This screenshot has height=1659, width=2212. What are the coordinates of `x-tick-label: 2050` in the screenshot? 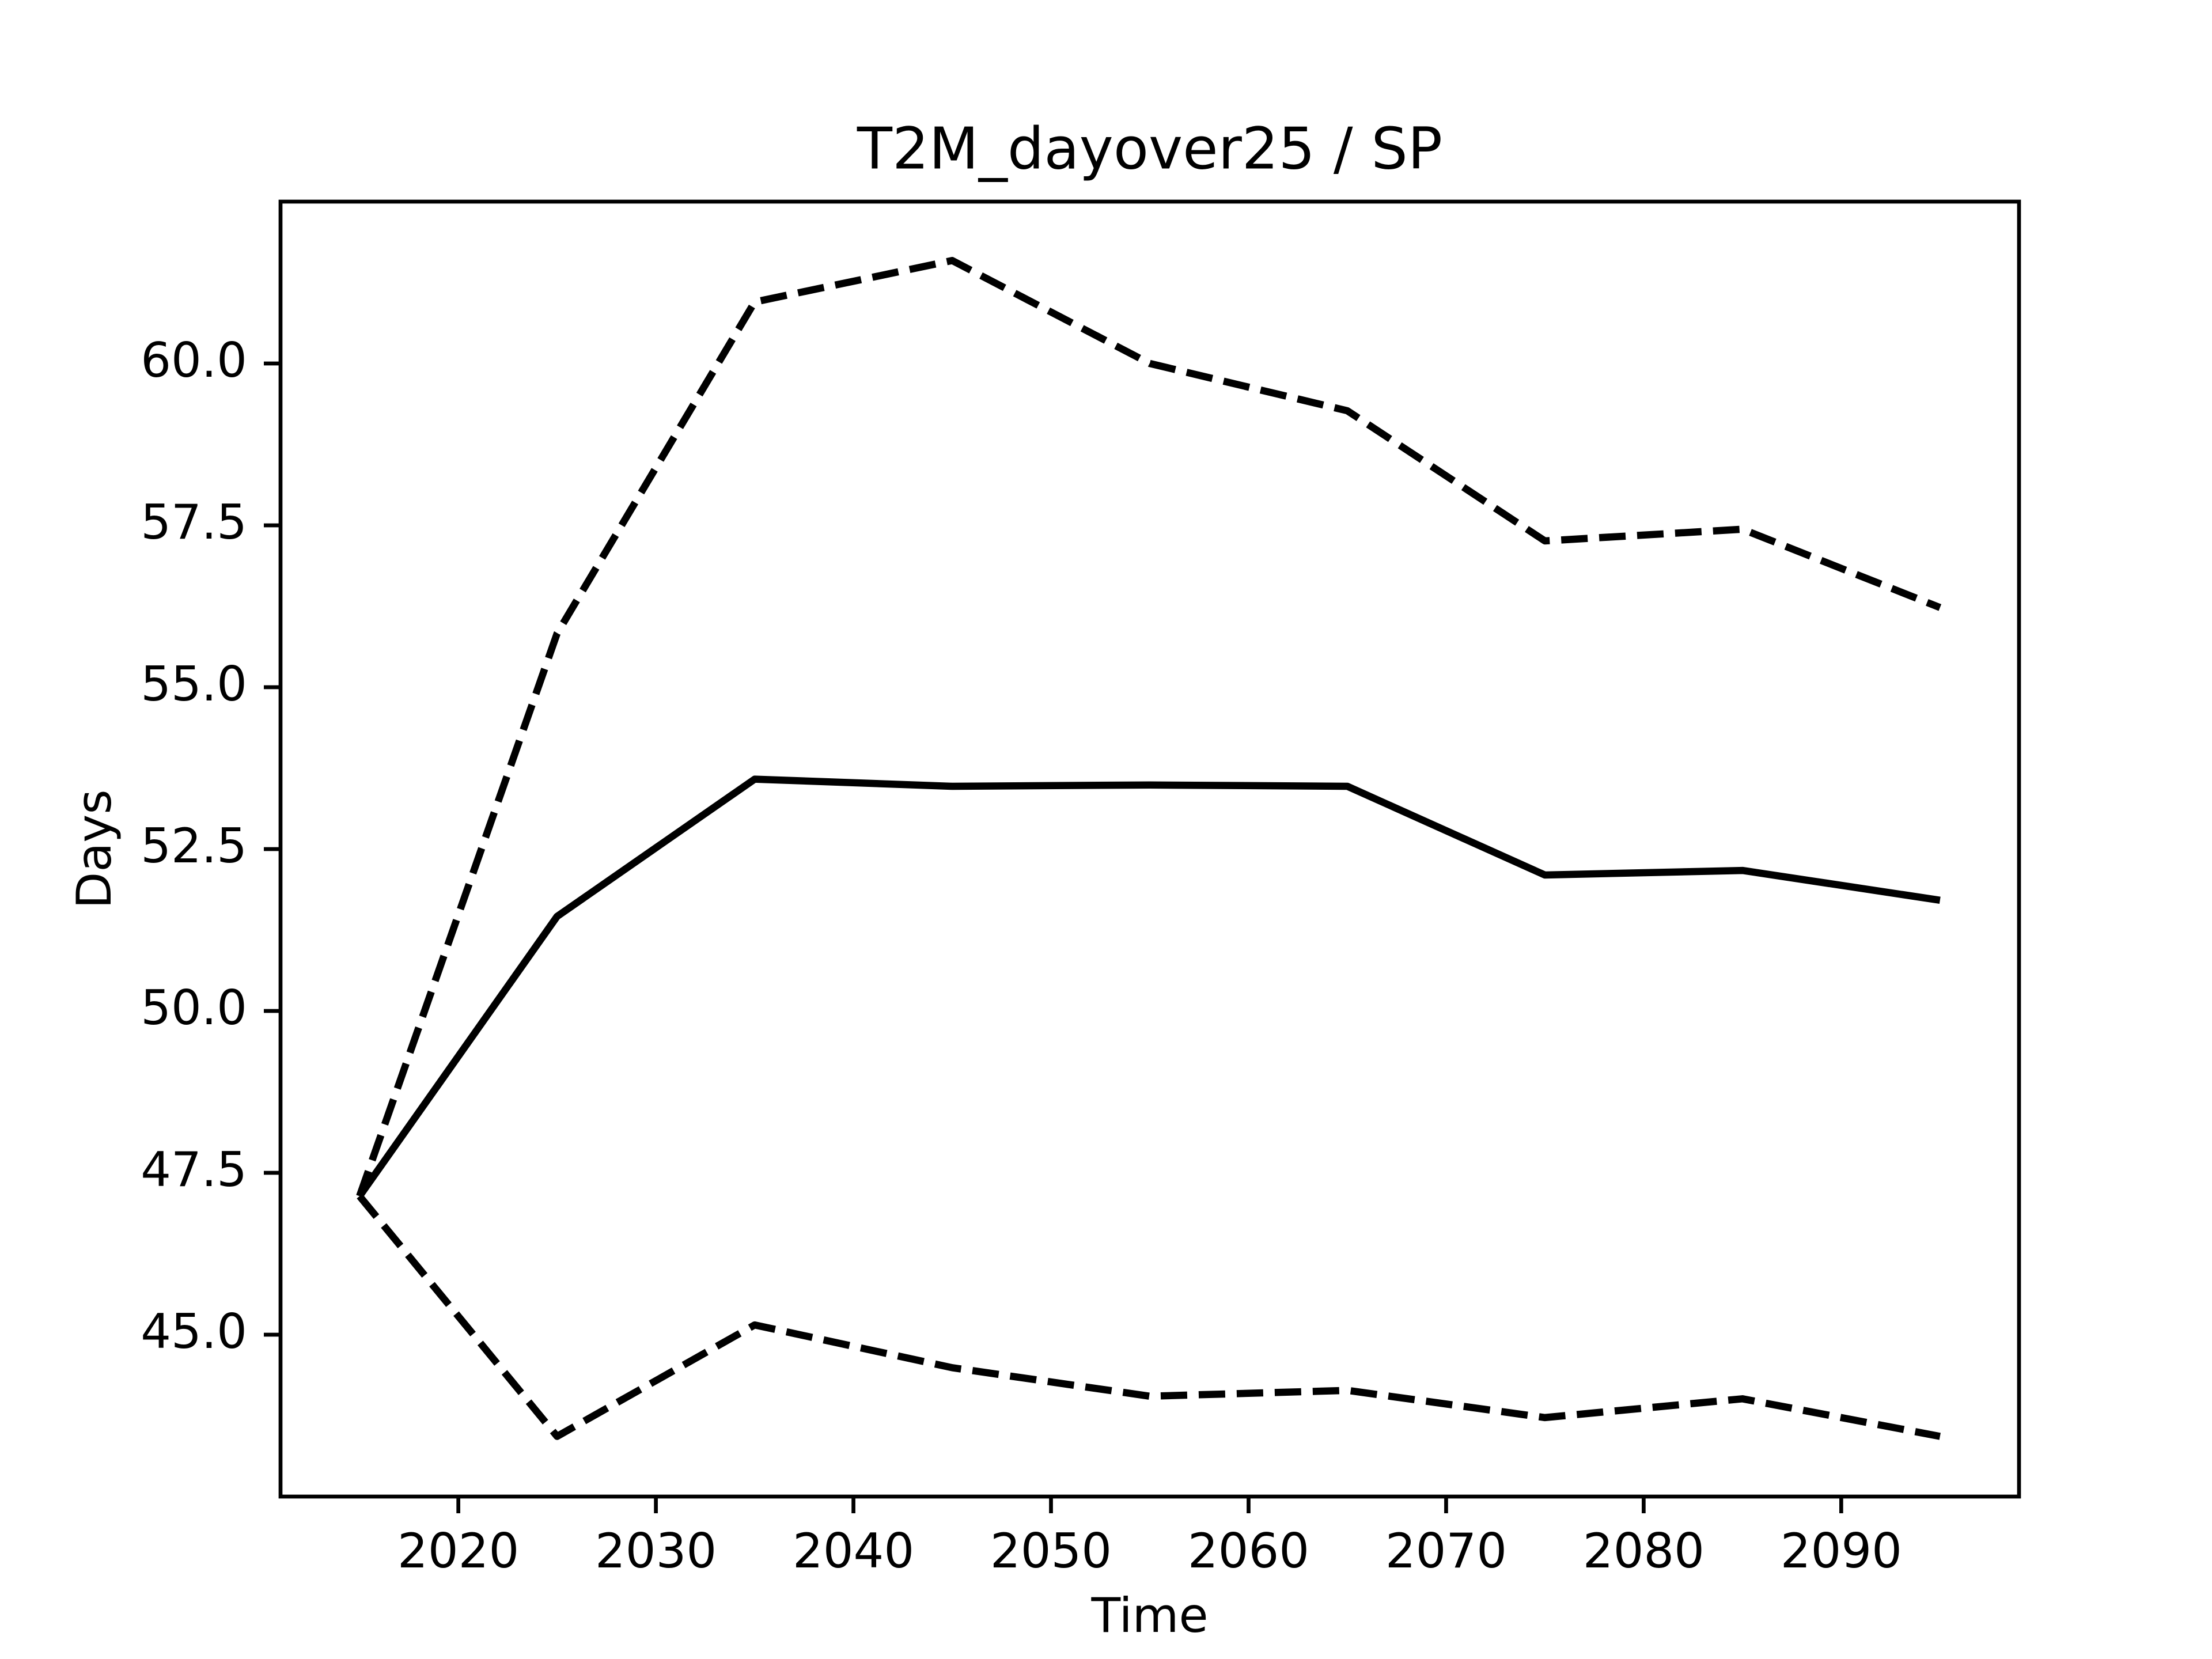 It's located at (1051, 1551).